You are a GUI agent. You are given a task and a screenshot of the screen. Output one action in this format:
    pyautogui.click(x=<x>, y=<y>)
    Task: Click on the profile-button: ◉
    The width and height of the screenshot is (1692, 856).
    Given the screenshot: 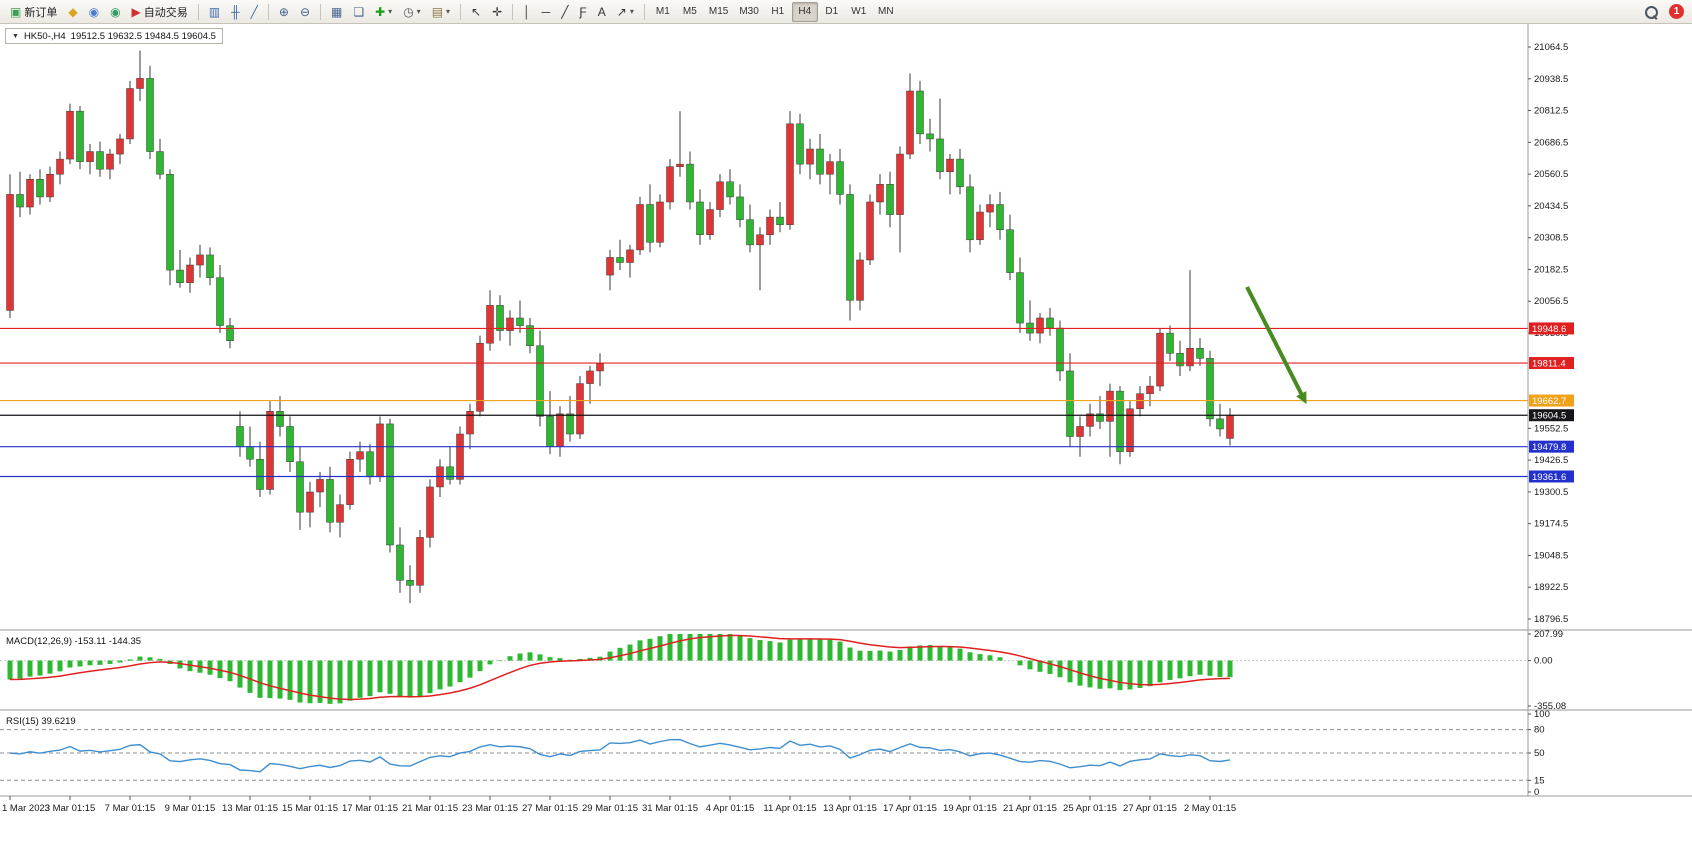 What is the action you would take?
    pyautogui.click(x=94, y=12)
    